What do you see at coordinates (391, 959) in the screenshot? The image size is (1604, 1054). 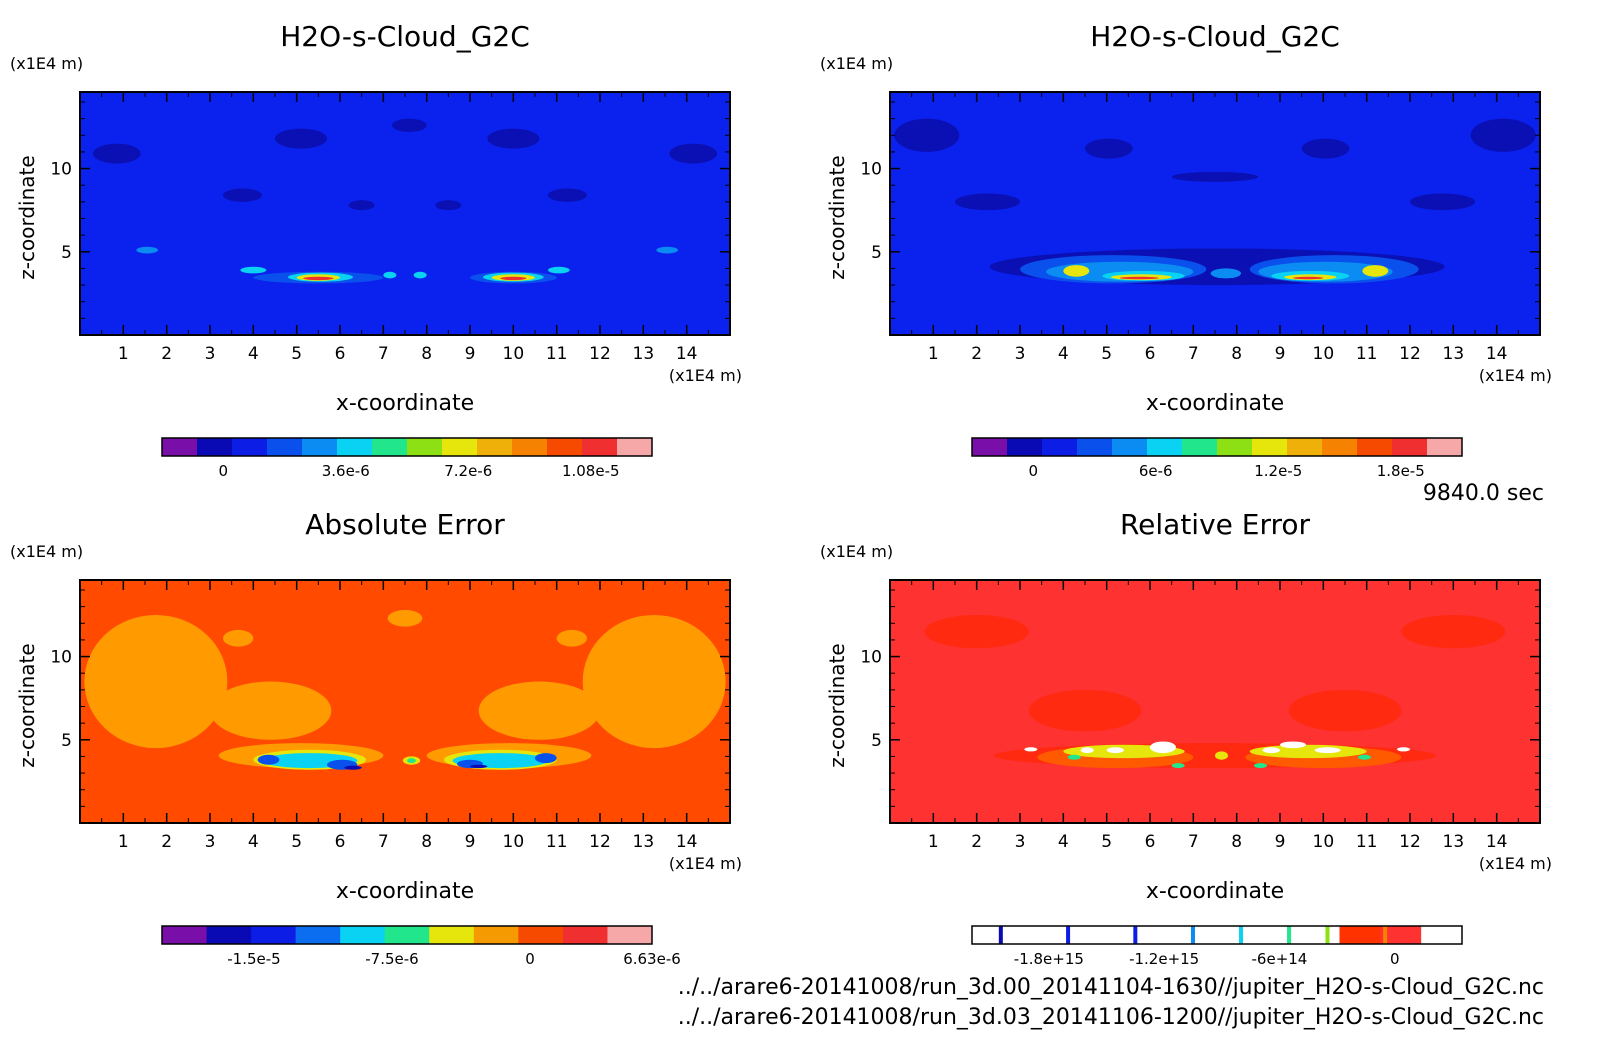 I see `colorbar-tick-label: -7.5e-6` at bounding box center [391, 959].